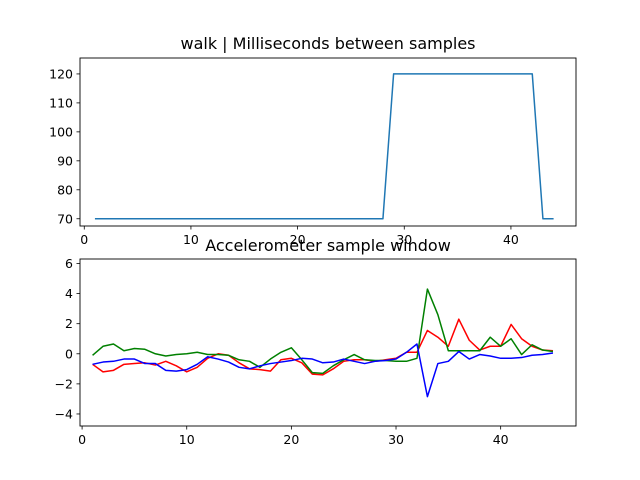 Image resolution: width=640 pixels, height=480 pixels. What do you see at coordinates (327, 43) in the screenshot?
I see `chart-title-timing: walk | Milliseconds between samples` at bounding box center [327, 43].